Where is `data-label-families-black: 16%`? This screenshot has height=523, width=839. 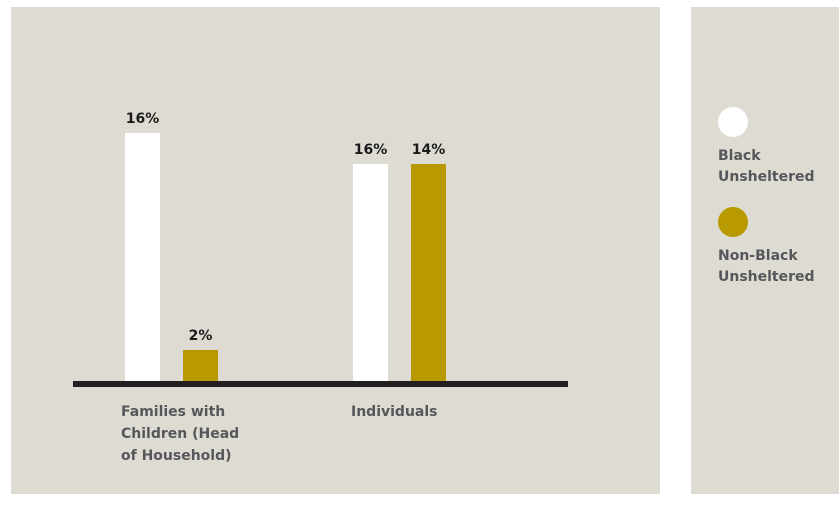 data-label-families-black: 16% is located at coordinates (143, 119).